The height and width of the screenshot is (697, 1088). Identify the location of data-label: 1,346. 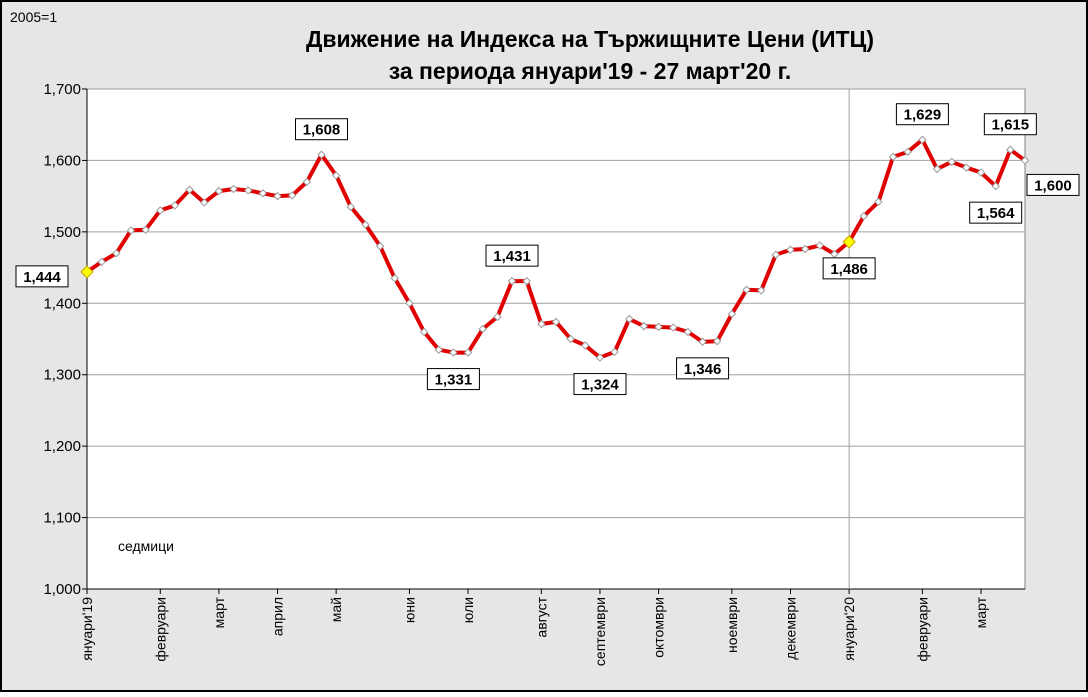
(703, 369).